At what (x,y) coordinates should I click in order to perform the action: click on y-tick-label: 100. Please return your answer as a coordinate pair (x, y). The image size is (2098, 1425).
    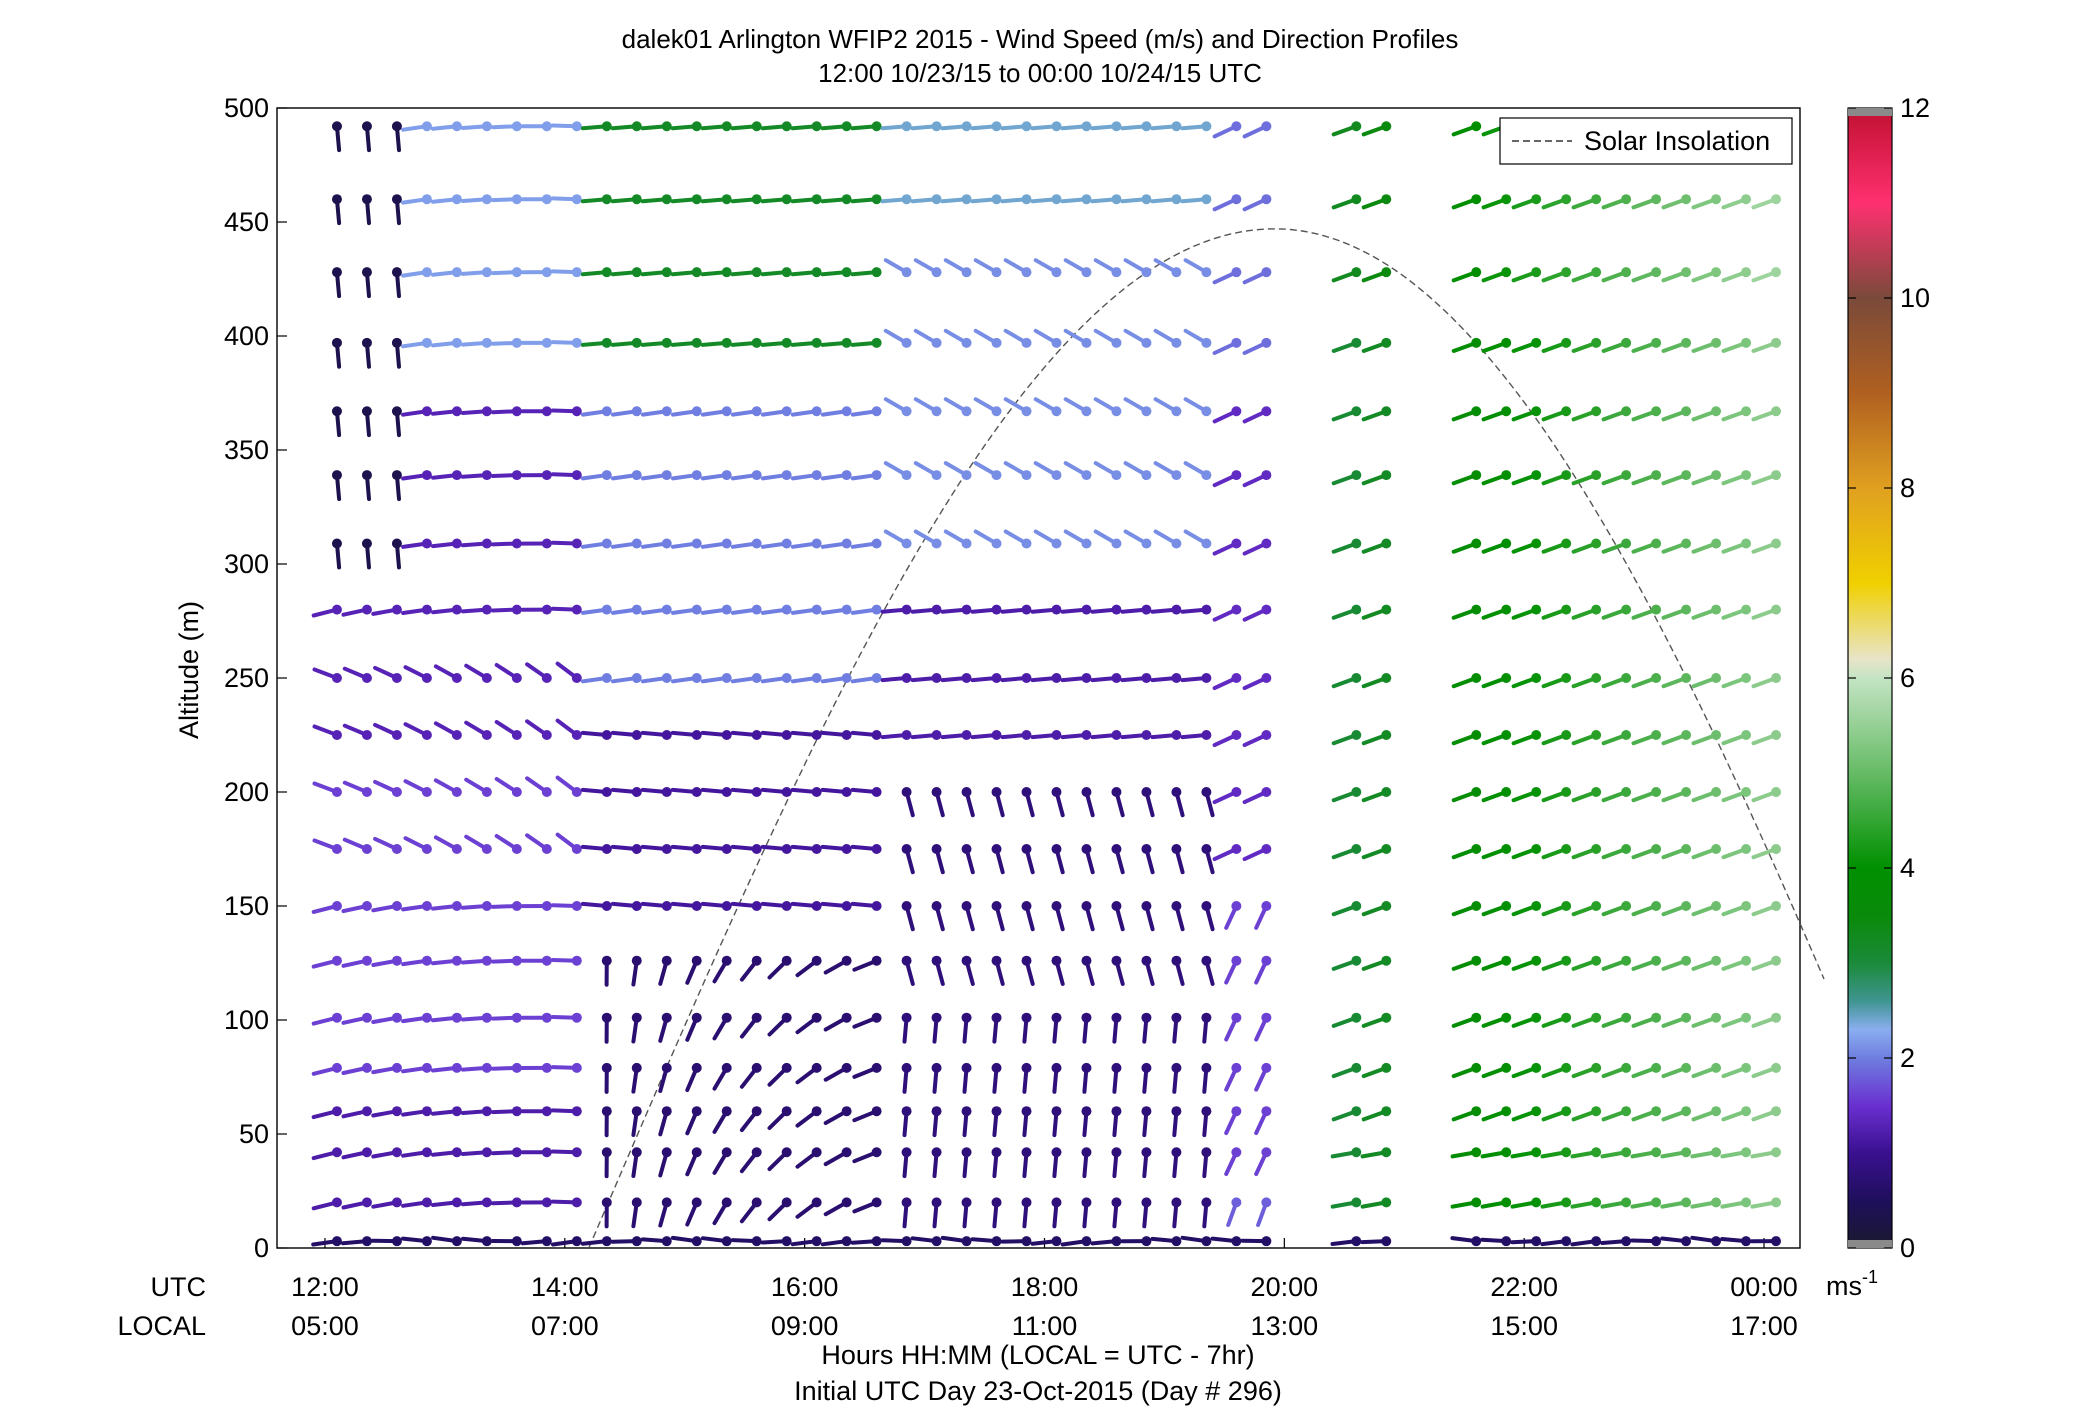
    Looking at the image, I should click on (246, 1020).